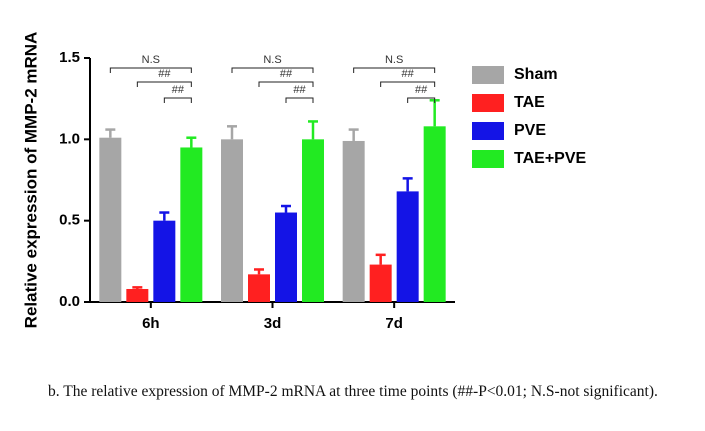 This screenshot has height=431, width=705. What do you see at coordinates (30, 180) in the screenshot?
I see `y-axis-label: Relative expression of MMP-2 mRNA` at bounding box center [30, 180].